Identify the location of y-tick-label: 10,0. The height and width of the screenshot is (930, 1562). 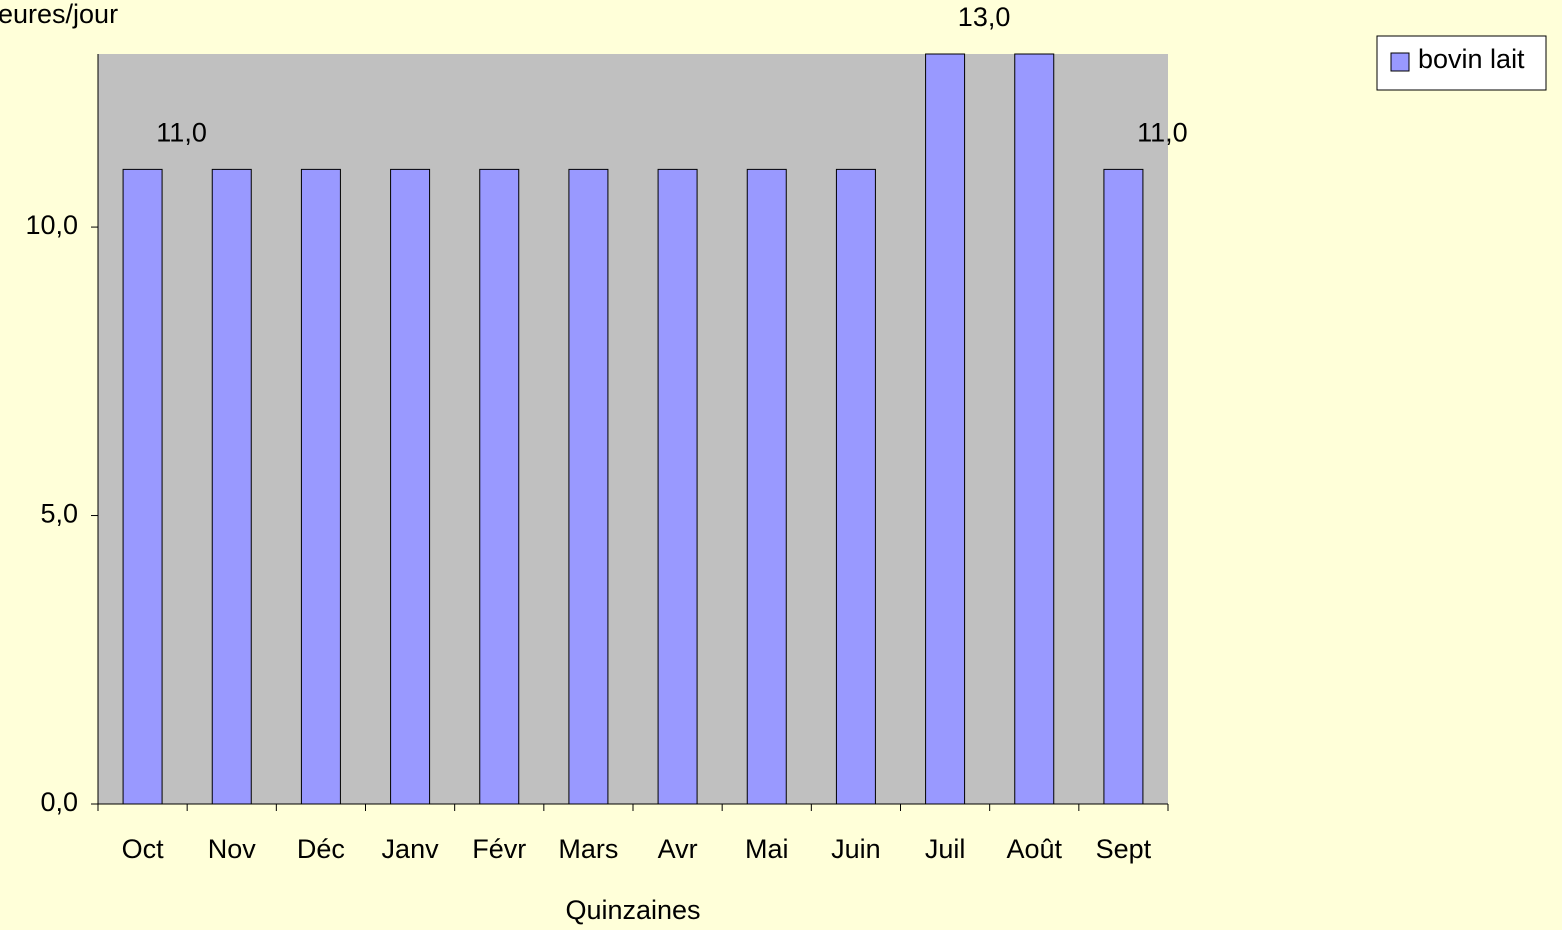
(51, 225).